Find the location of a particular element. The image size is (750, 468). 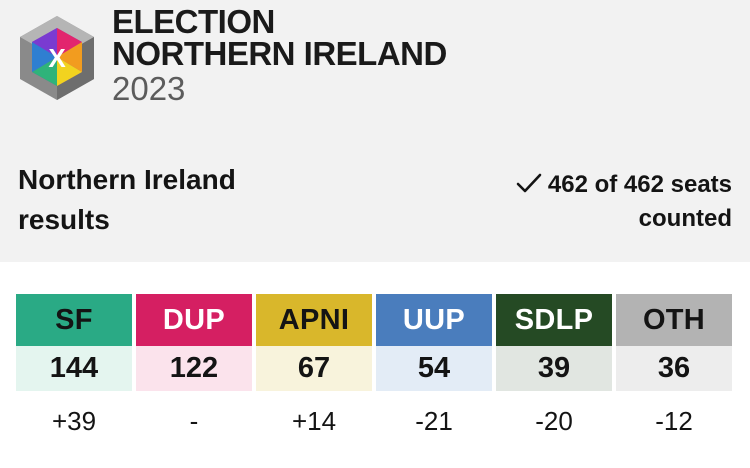

party-seat-change: -12 is located at coordinates (674, 420).